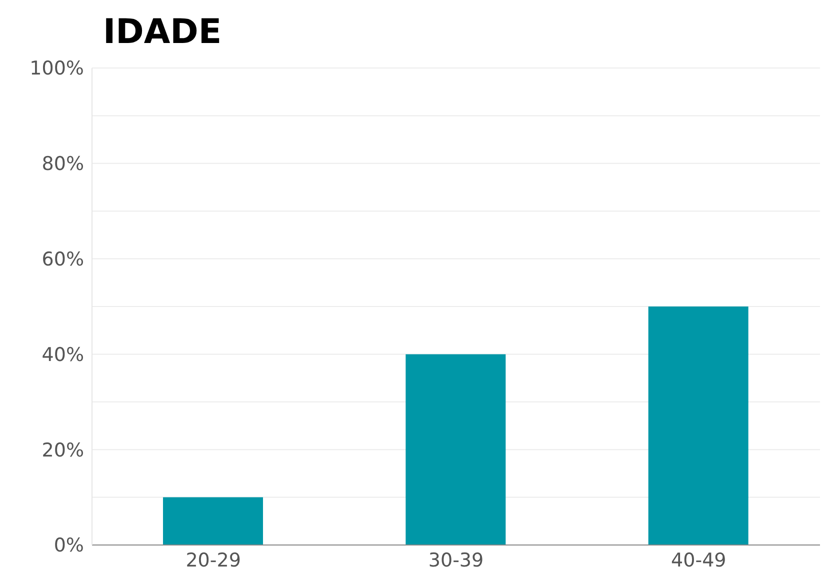 The width and height of the screenshot is (828, 575). What do you see at coordinates (163, 32) in the screenshot?
I see `chart-title: IDADE` at bounding box center [163, 32].